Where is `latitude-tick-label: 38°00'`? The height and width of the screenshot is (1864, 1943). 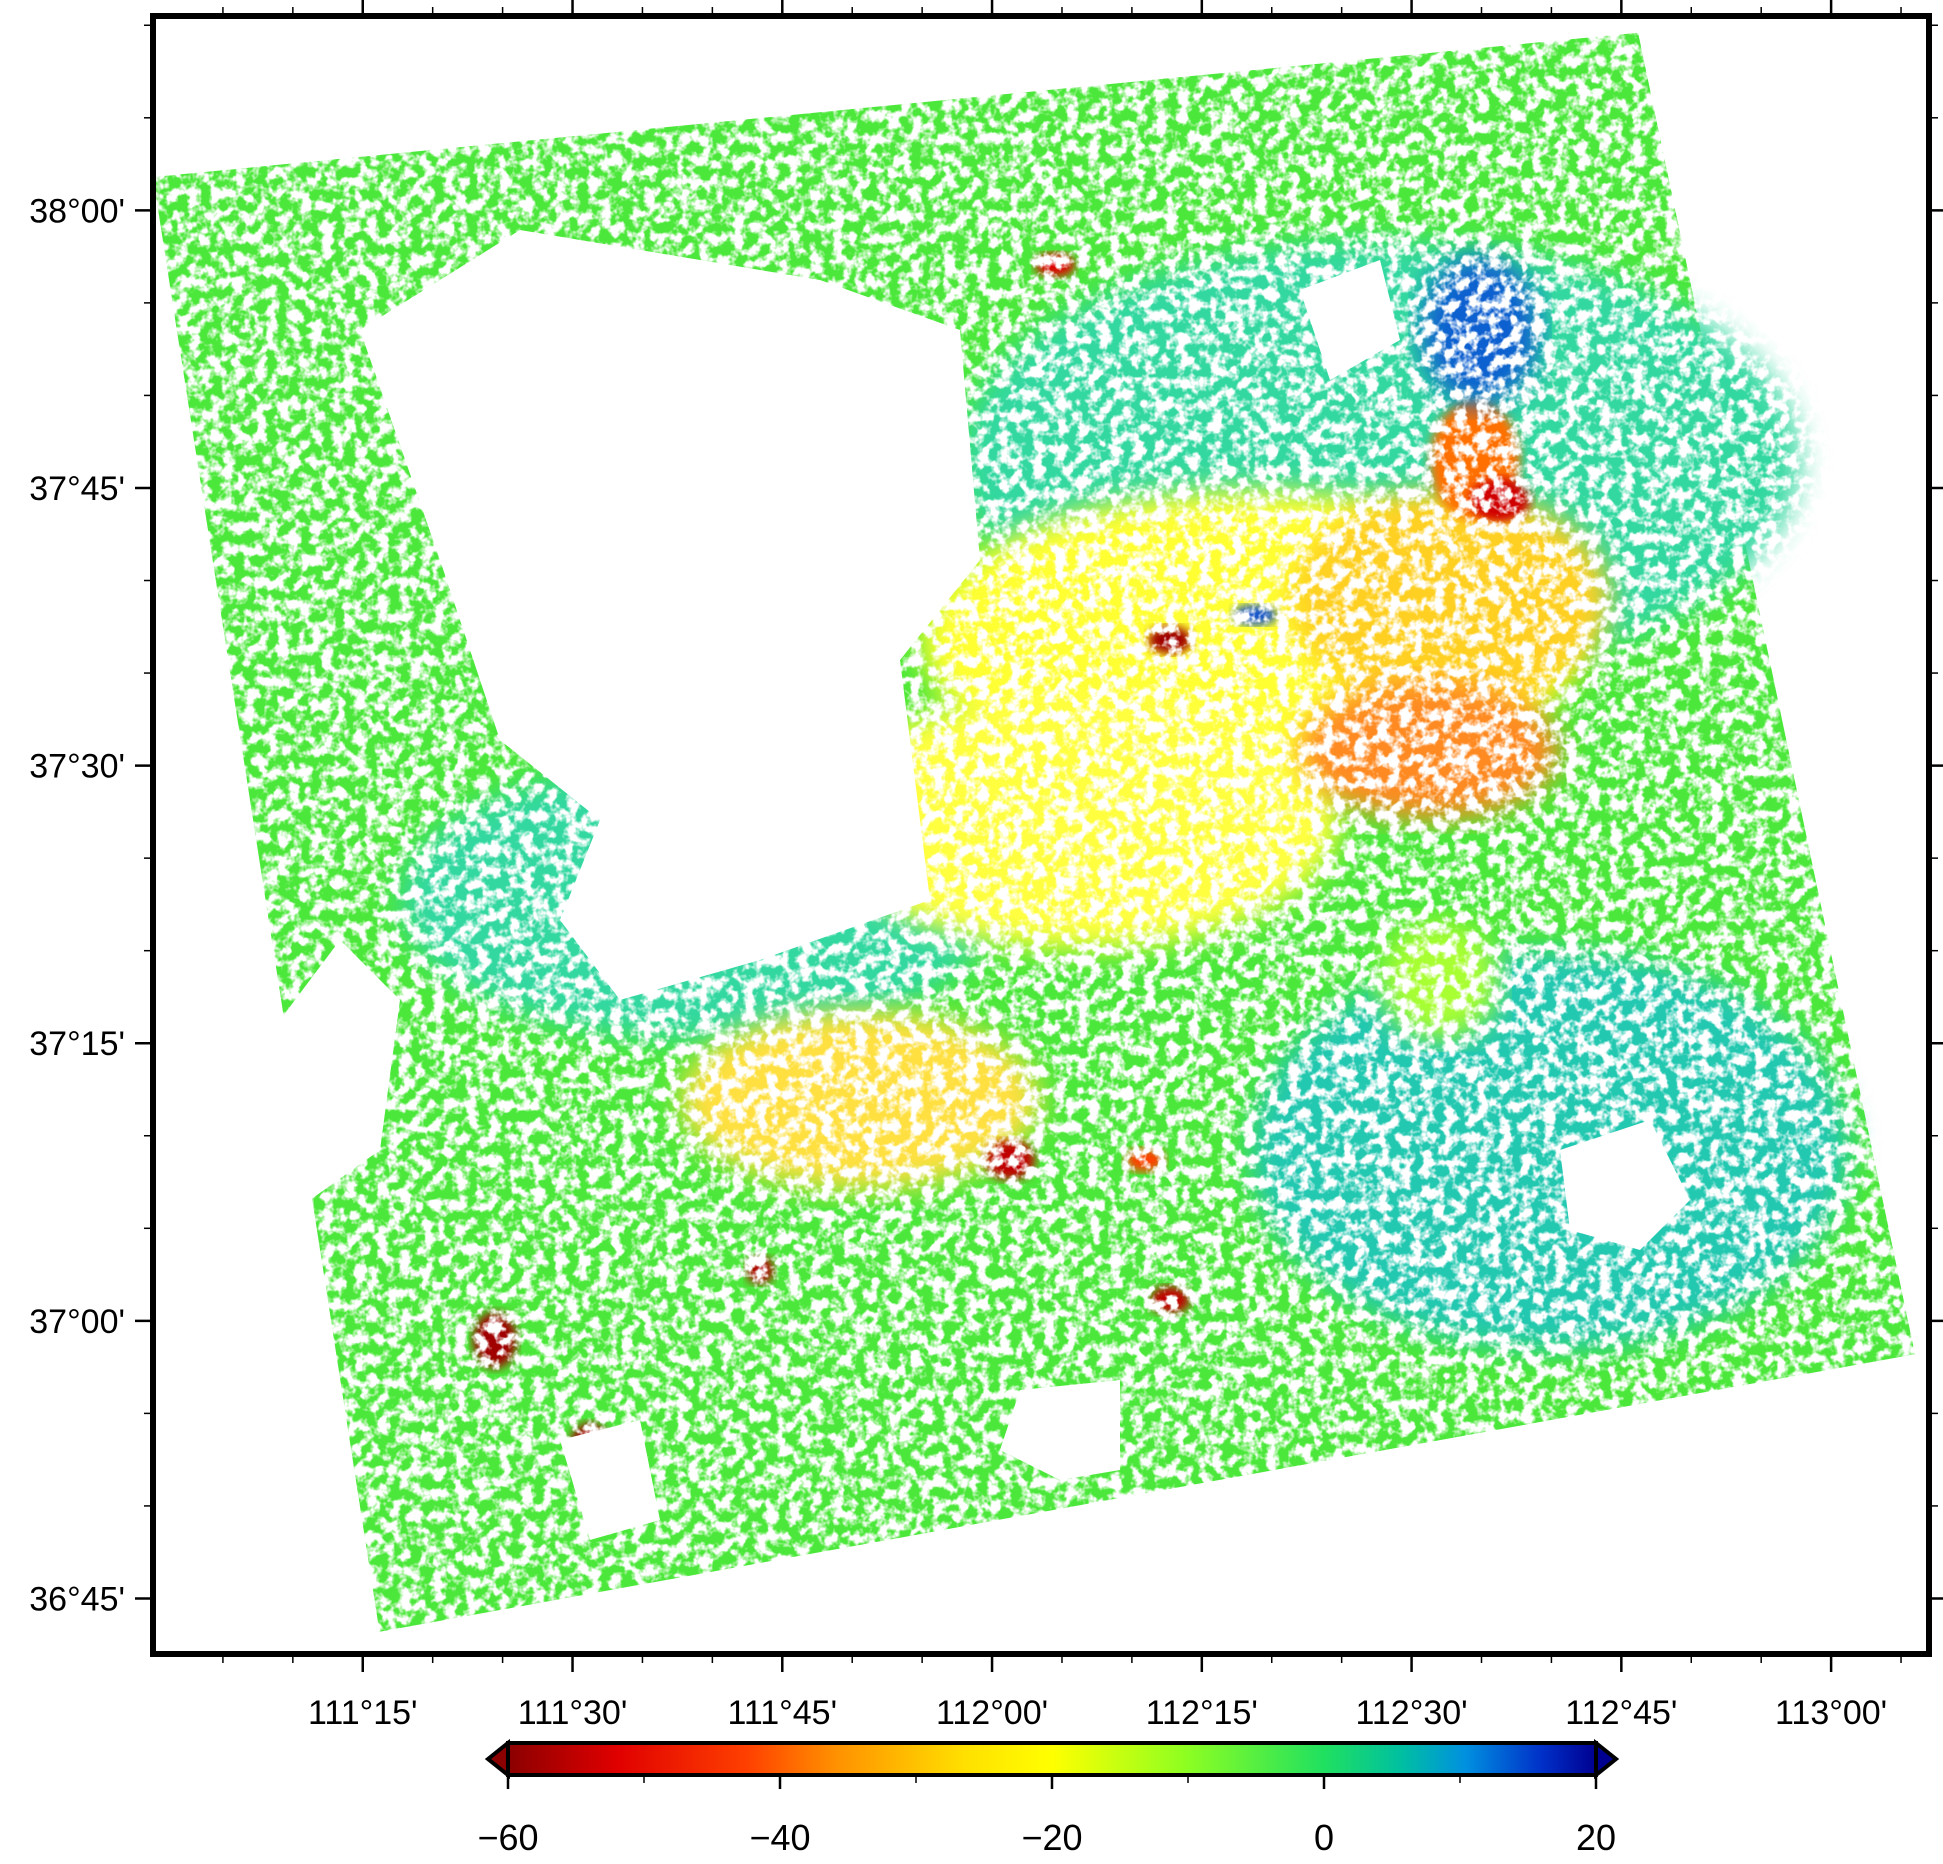
latitude-tick-label: 38°00' is located at coordinates (77, 211).